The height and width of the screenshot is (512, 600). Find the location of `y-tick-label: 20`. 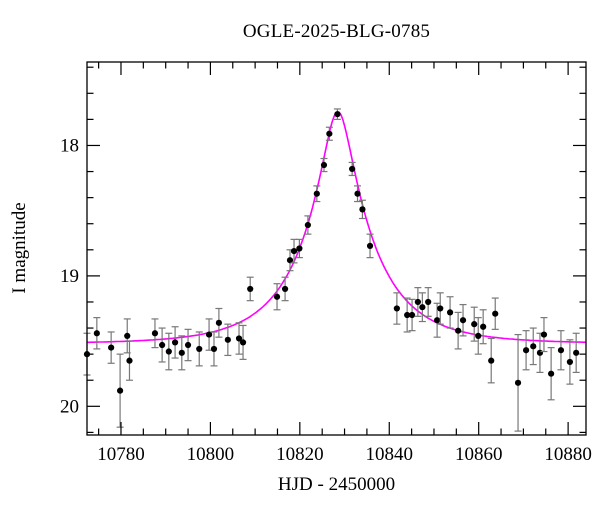

y-tick-label: 20 is located at coordinates (69, 406).